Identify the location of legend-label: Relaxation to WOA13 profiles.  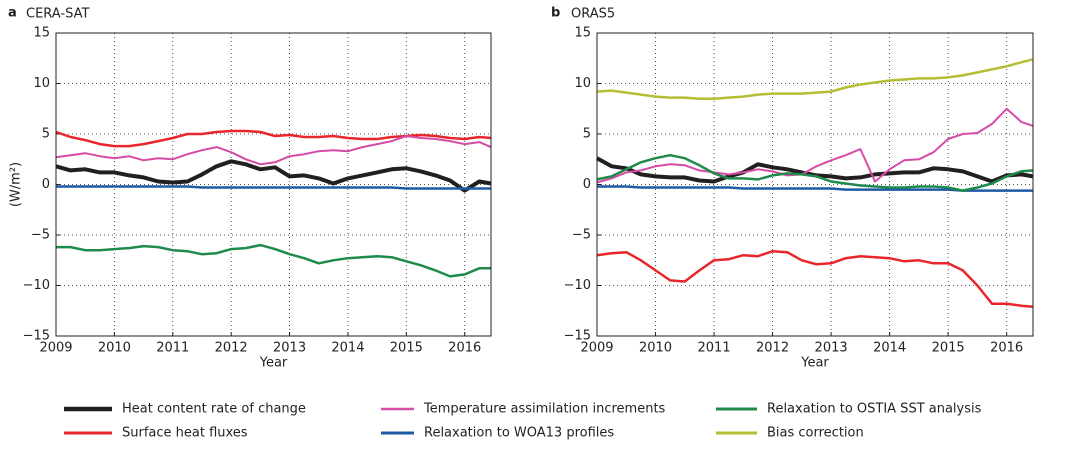
(519, 433).